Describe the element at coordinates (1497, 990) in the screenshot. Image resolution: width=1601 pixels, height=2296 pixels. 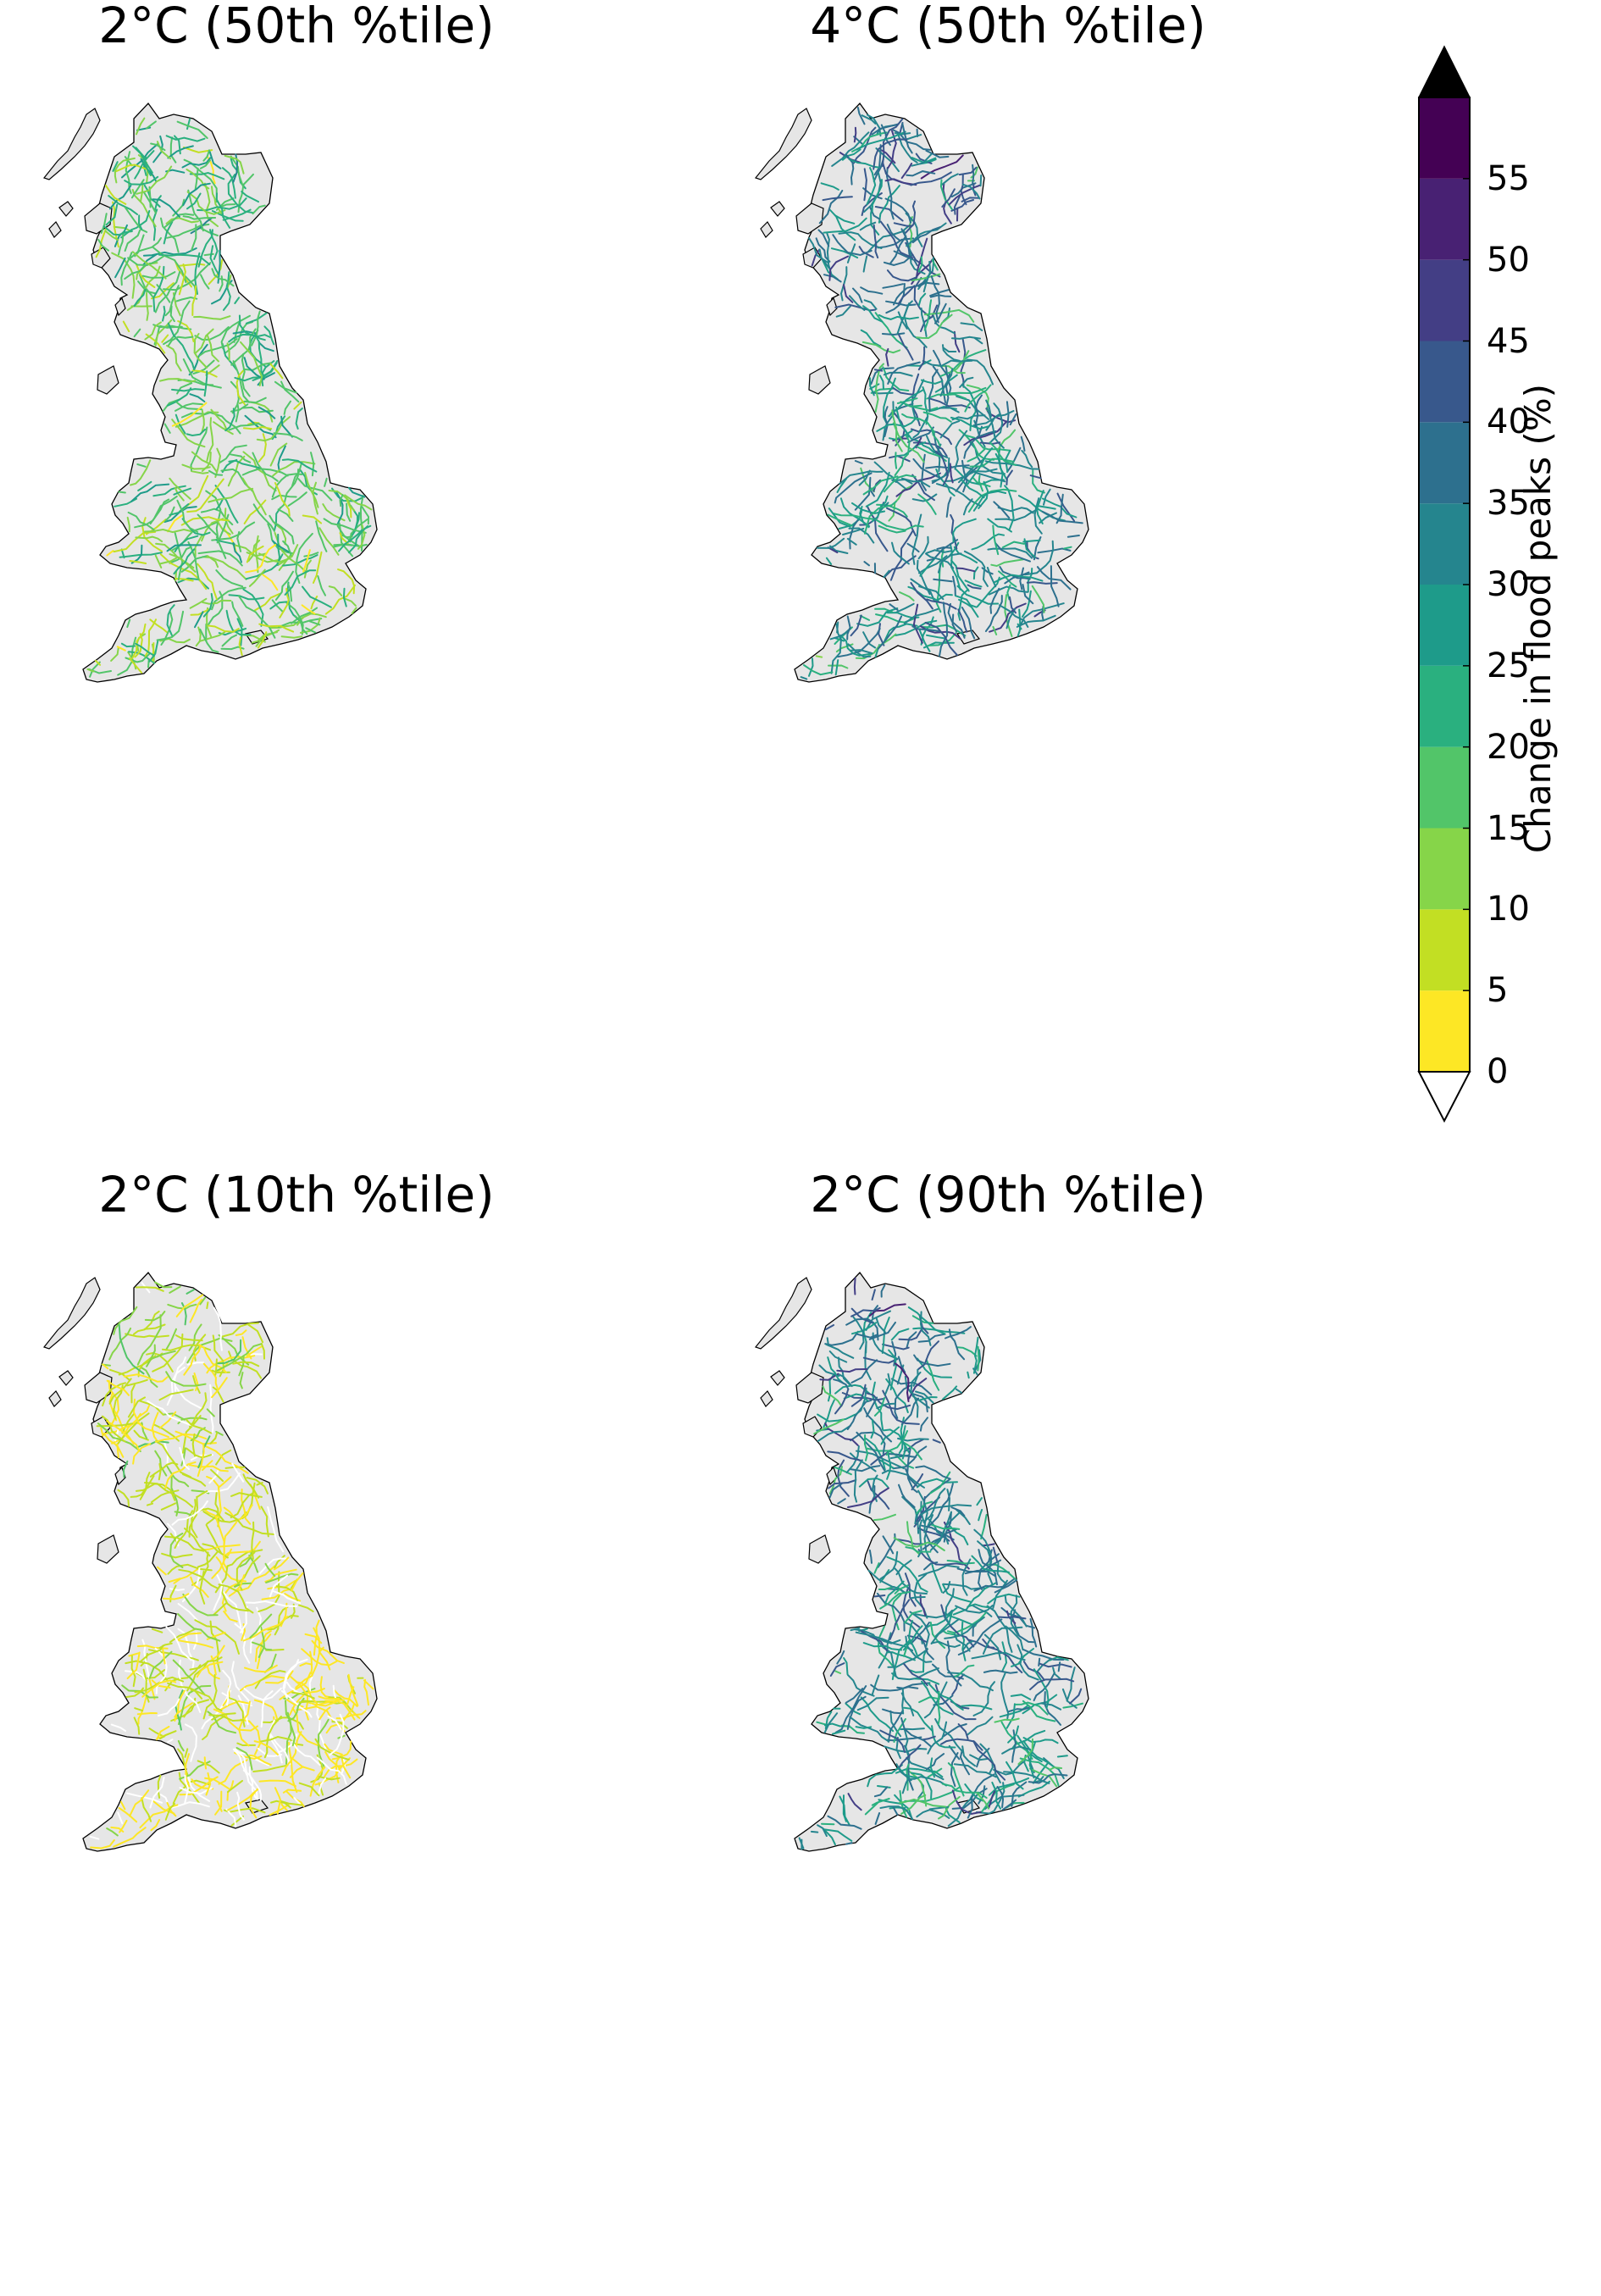
I see `colorbar-tick-label: 5` at that location.